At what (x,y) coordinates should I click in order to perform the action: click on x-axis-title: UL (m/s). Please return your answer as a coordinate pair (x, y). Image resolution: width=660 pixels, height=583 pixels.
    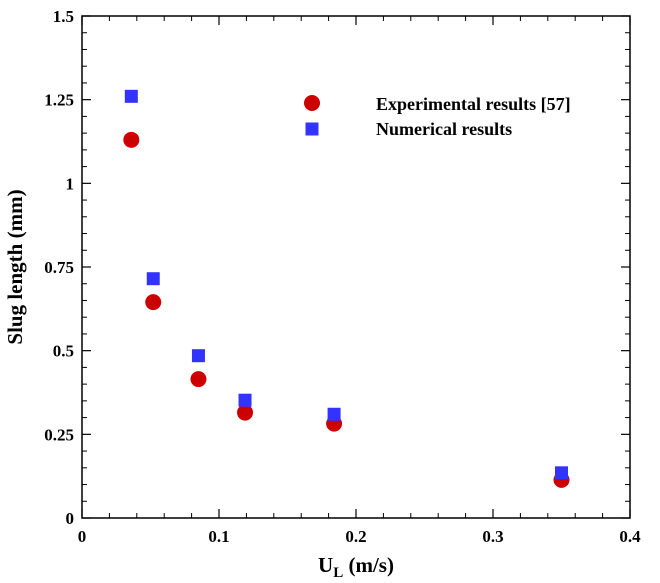
    Looking at the image, I should click on (356, 567).